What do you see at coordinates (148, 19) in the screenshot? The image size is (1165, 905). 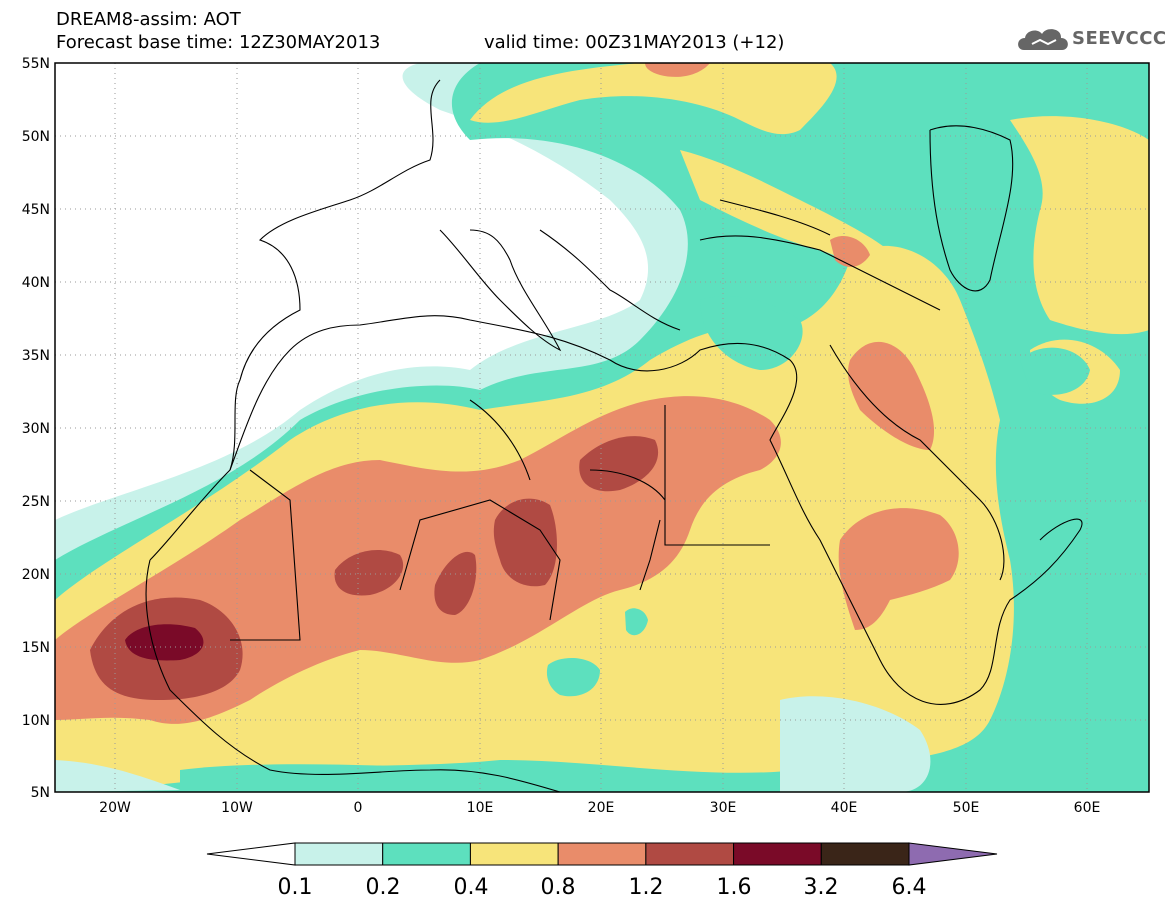 I see `map-title: DREAM8-assim: AOT` at bounding box center [148, 19].